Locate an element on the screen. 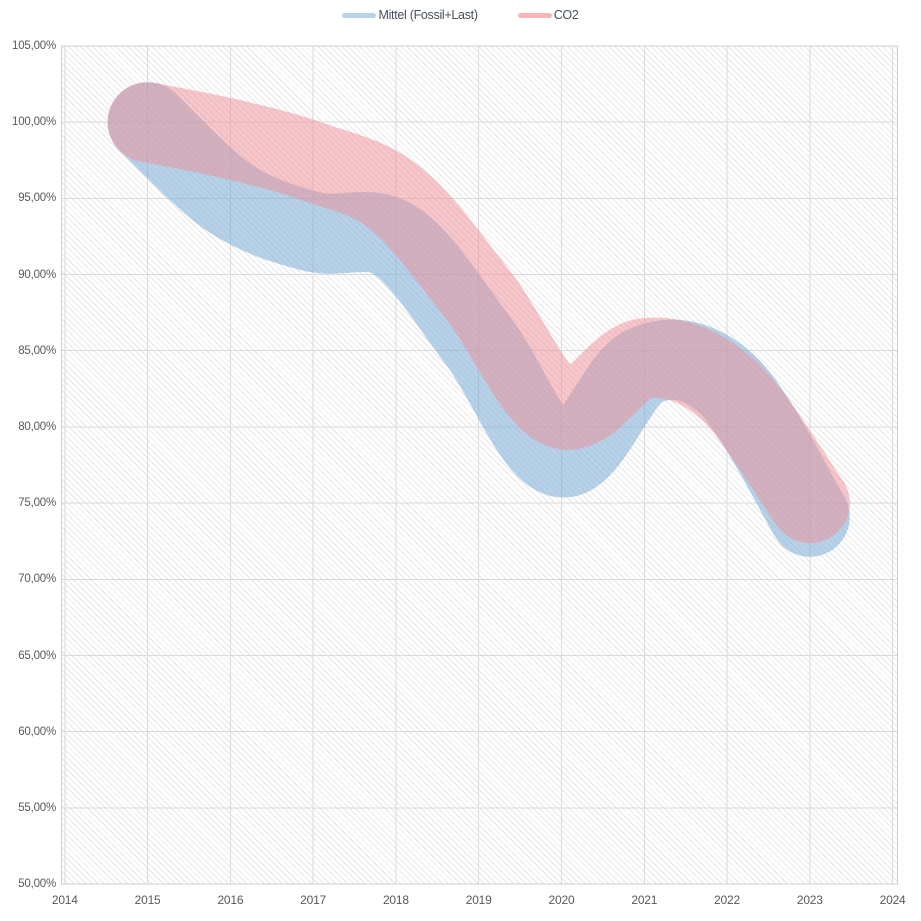  legend-item-mittel: Mittel (Fossil+Last) is located at coordinates (410, 15).